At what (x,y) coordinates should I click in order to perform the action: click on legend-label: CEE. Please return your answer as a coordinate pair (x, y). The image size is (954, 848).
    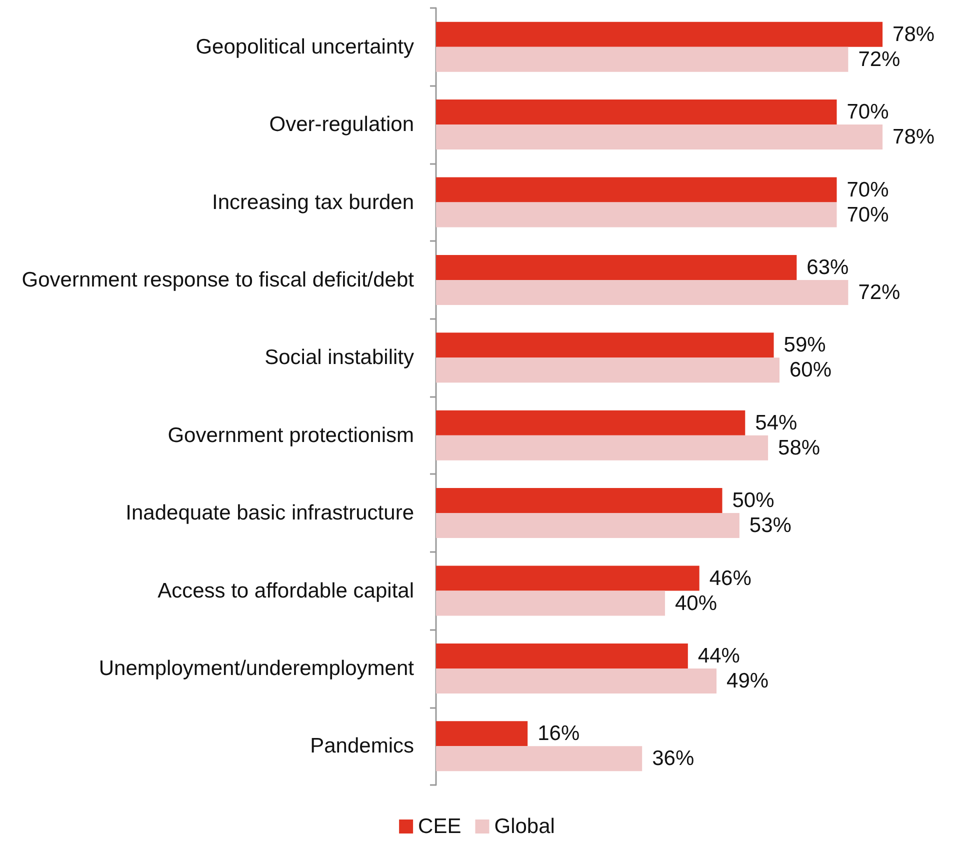
    Looking at the image, I should click on (440, 826).